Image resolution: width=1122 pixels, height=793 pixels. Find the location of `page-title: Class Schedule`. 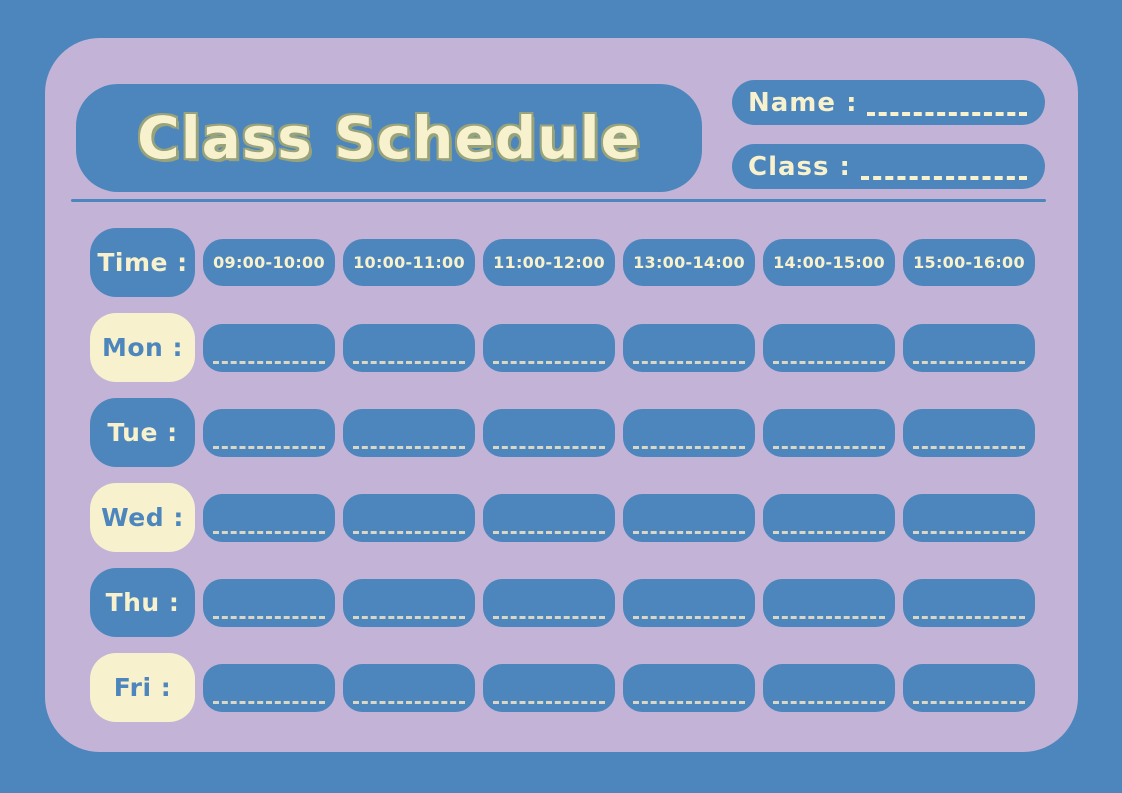

page-title: Class Schedule is located at coordinates (389, 138).